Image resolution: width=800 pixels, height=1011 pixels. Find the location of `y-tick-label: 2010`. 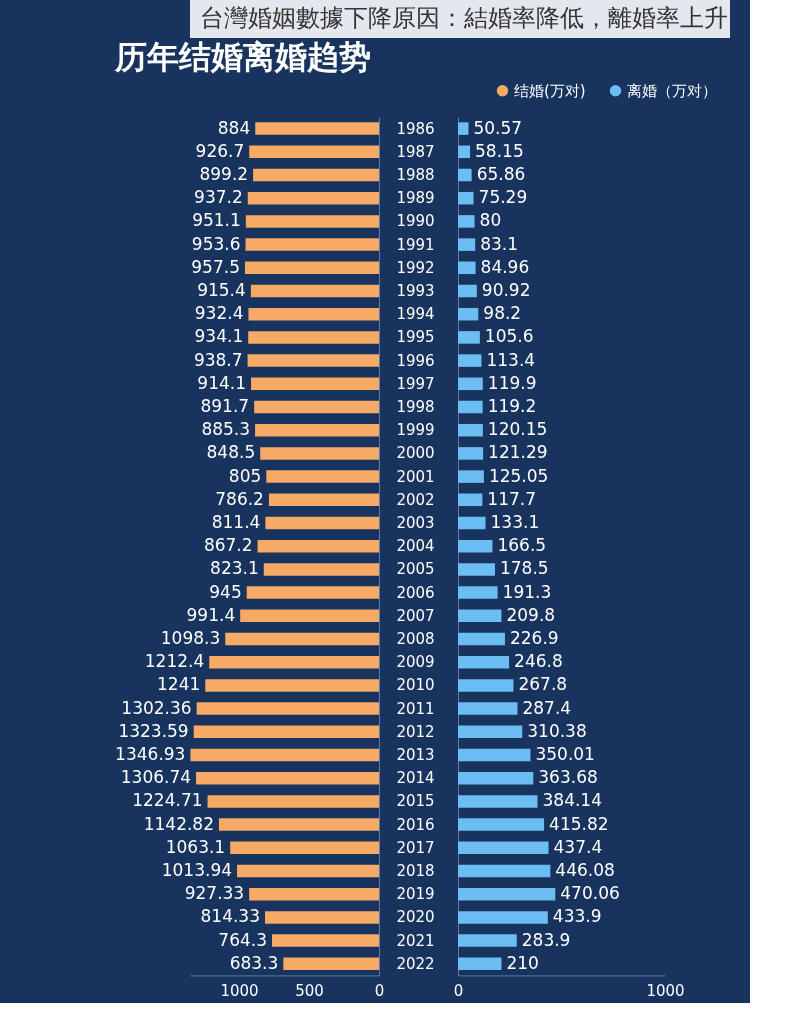

y-tick-label: 2010 is located at coordinates (415, 685).